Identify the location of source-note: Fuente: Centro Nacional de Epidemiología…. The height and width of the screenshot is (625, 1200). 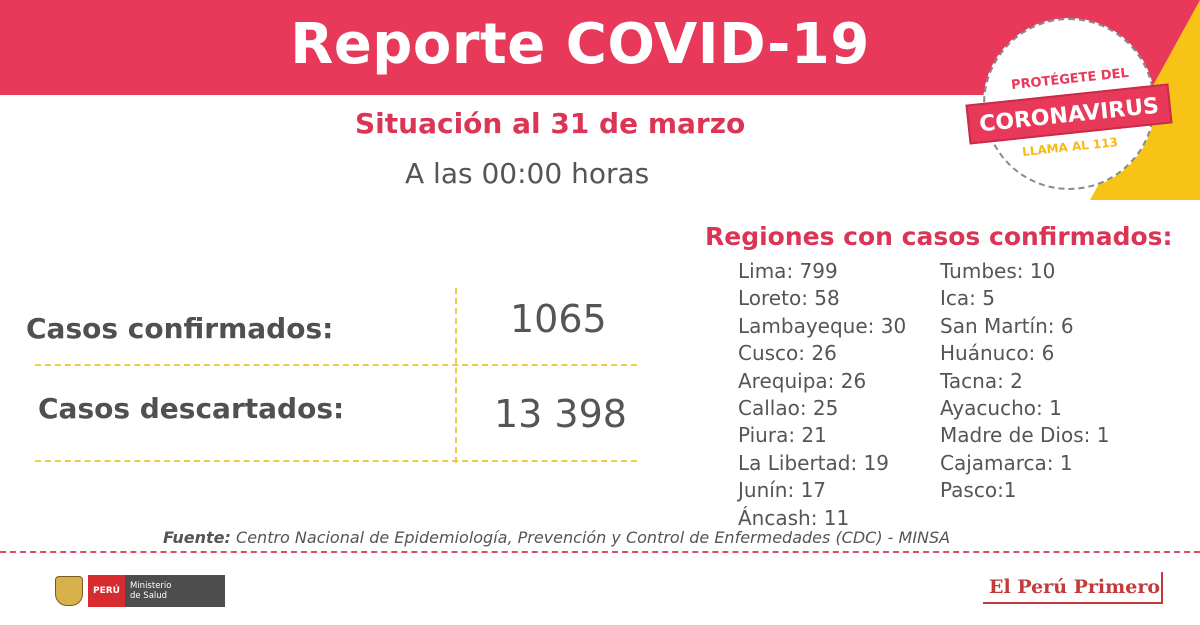
(556, 537).